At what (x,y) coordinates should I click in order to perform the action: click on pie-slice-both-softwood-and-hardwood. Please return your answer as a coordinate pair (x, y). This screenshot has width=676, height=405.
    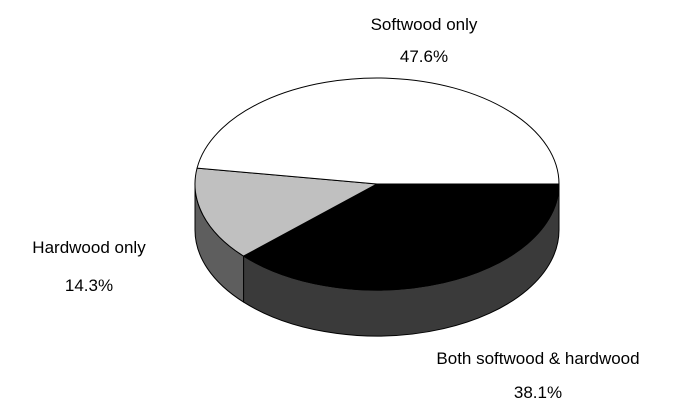
    Looking at the image, I should click on (401, 237).